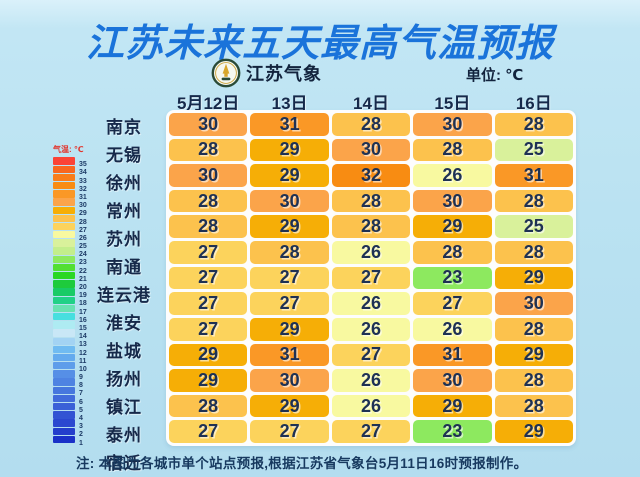 The width and height of the screenshot is (640, 477). I want to click on city-label-column: 南京 无锡 徐州 常州 苏州 南通 连云港 淮安 盐城 扬州 镇江 泰州 宿迁, so click(124, 291).